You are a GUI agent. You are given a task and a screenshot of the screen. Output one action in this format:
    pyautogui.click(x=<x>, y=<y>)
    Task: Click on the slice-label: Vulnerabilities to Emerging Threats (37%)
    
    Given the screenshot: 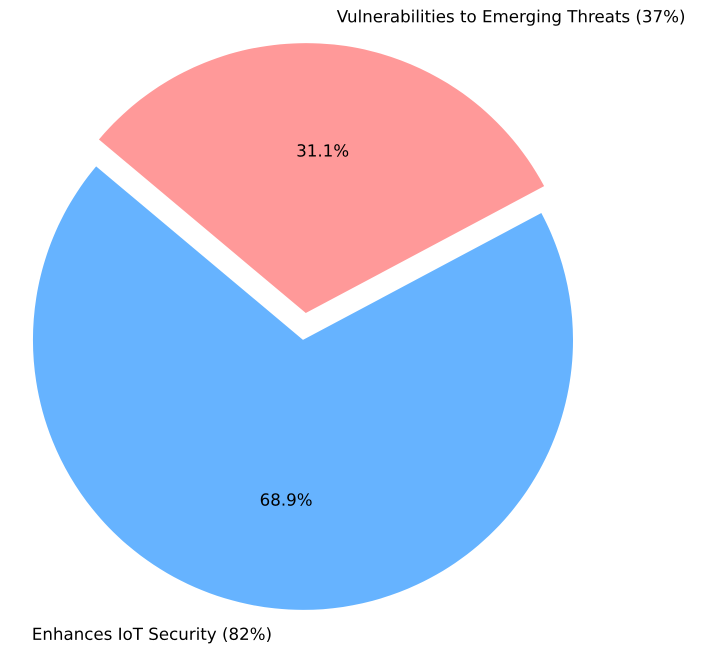 What is the action you would take?
    pyautogui.click(x=510, y=18)
    